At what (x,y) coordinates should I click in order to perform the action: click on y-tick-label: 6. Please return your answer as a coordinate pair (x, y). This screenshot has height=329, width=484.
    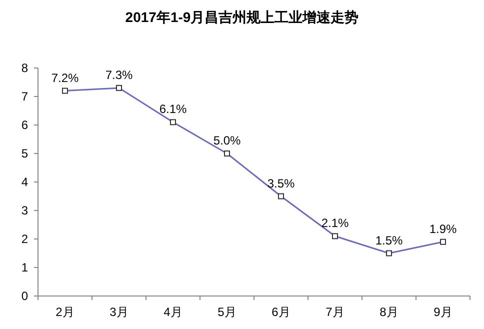
    Looking at the image, I should click on (24, 125).